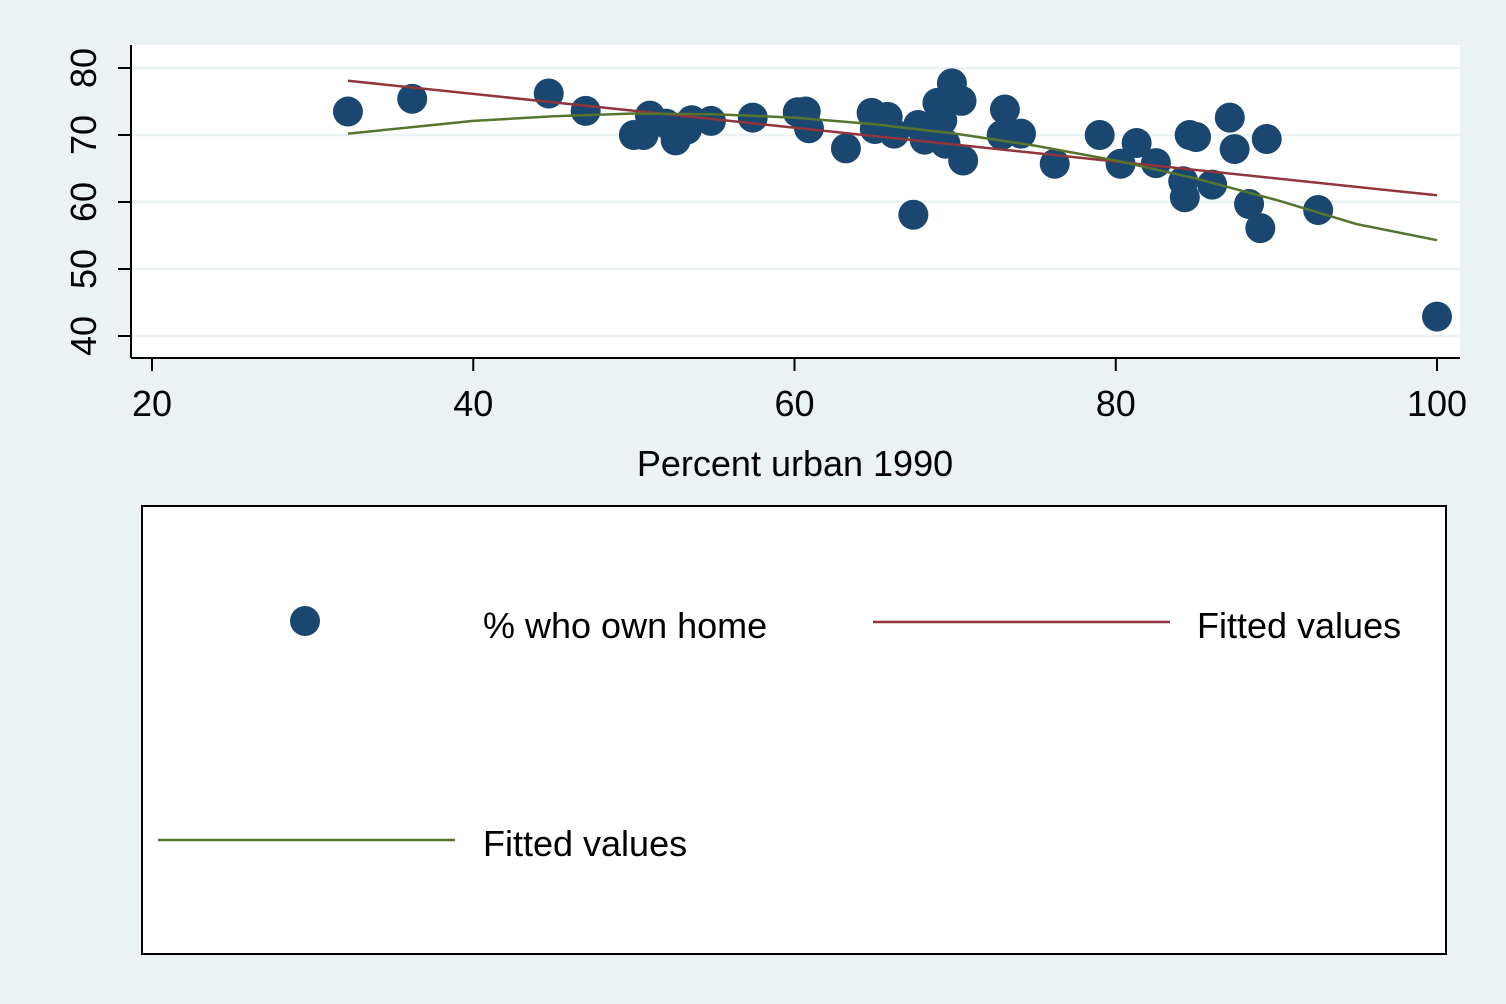  What do you see at coordinates (1116, 403) in the screenshot?
I see `x-tick-label-3: 80` at bounding box center [1116, 403].